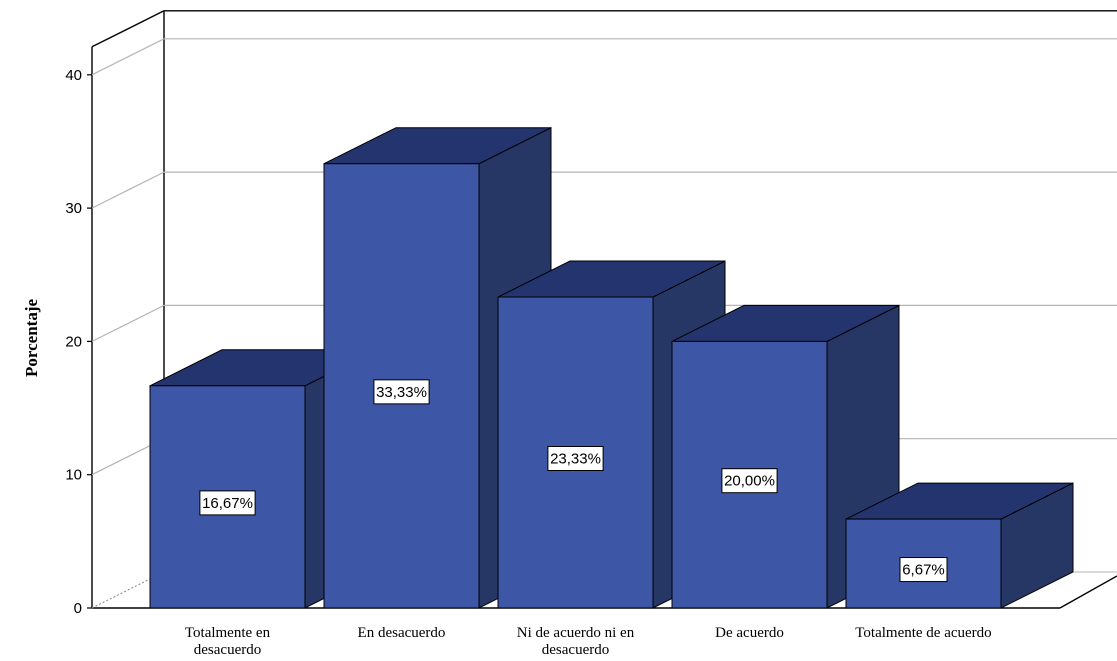 Image resolution: width=1117 pixels, height=661 pixels. I want to click on data-label: 23,33%, so click(575, 459).